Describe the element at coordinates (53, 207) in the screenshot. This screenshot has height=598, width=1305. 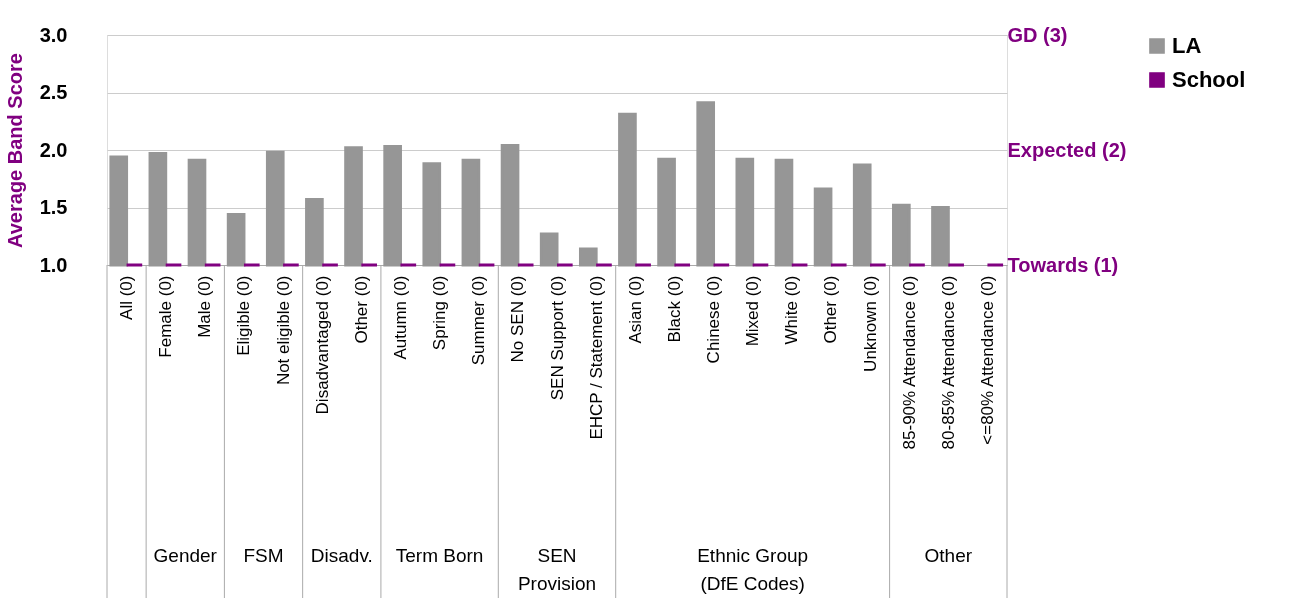
I see `y-tick-label: 1.5` at that location.